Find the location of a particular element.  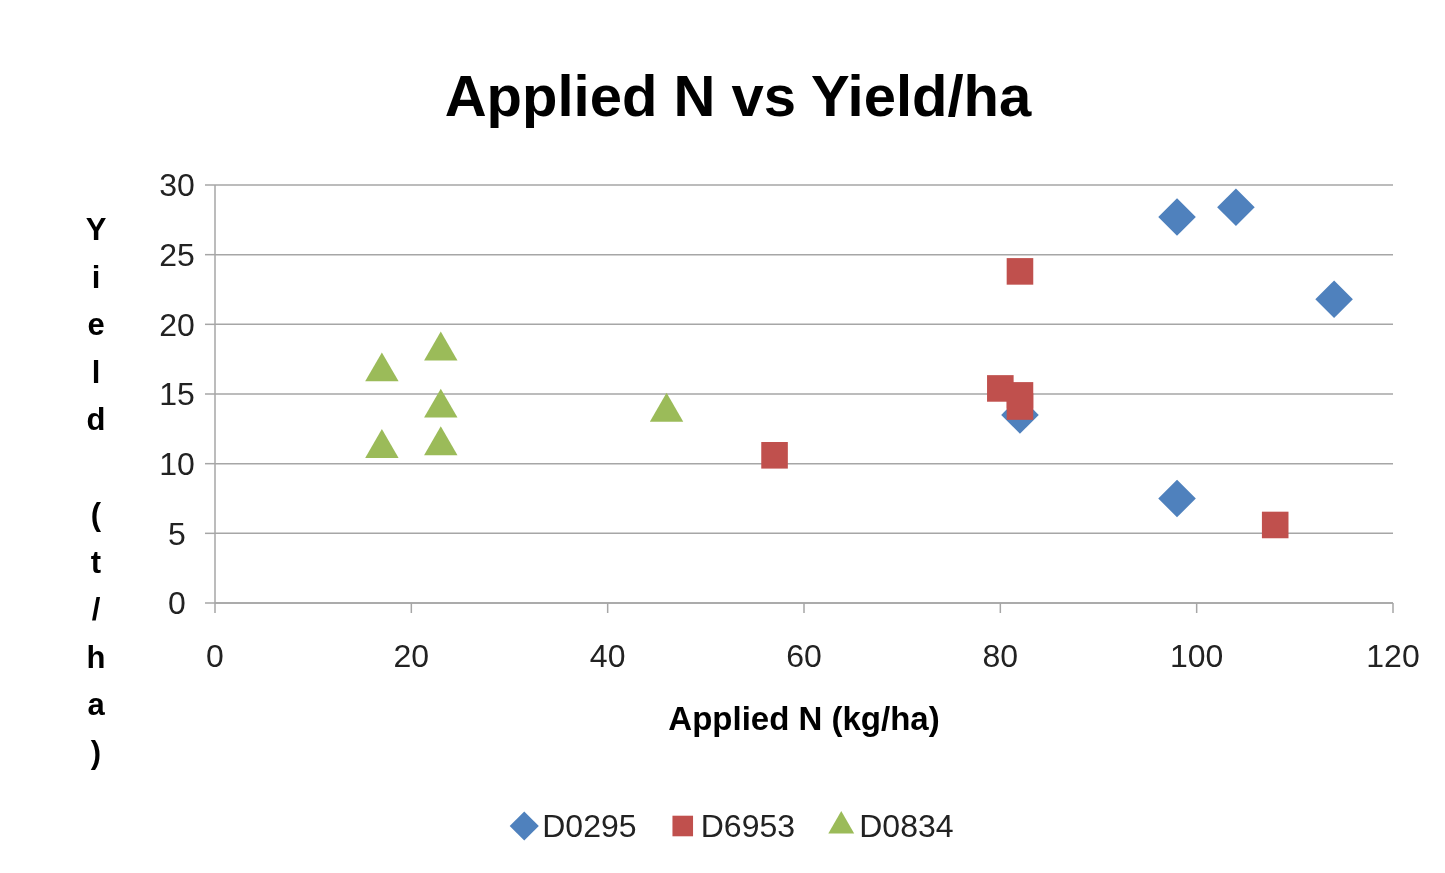

legend-label: D6953 is located at coordinates (748, 826).